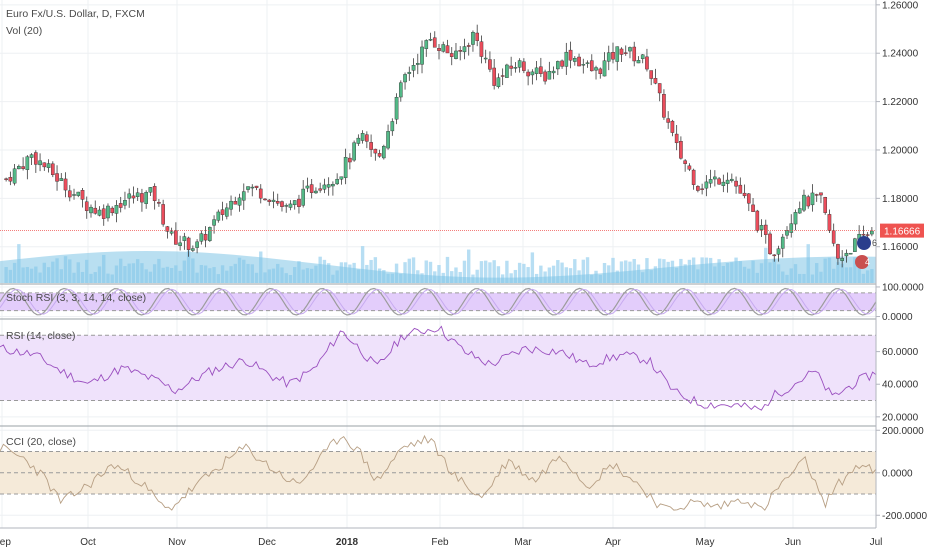  What do you see at coordinates (613, 542) in the screenshot?
I see `time-tick-label: Apr` at bounding box center [613, 542].